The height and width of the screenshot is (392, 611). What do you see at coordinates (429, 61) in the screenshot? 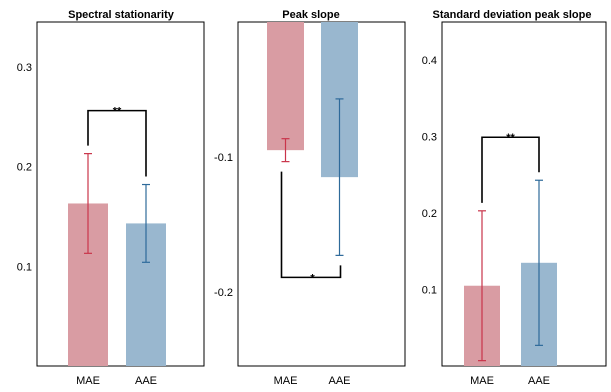
I see `y-tick-label: 0.4` at bounding box center [429, 61].